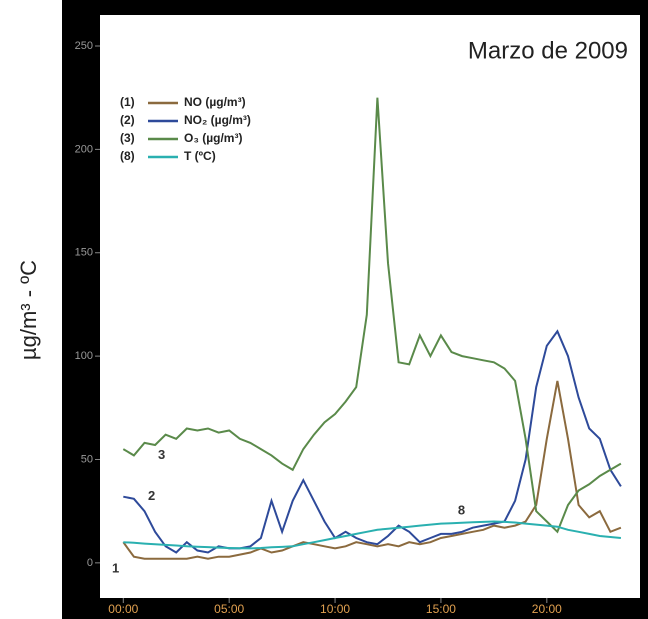 This screenshot has height=619, width=648. I want to click on y-tick-label: 50, so click(87, 459).